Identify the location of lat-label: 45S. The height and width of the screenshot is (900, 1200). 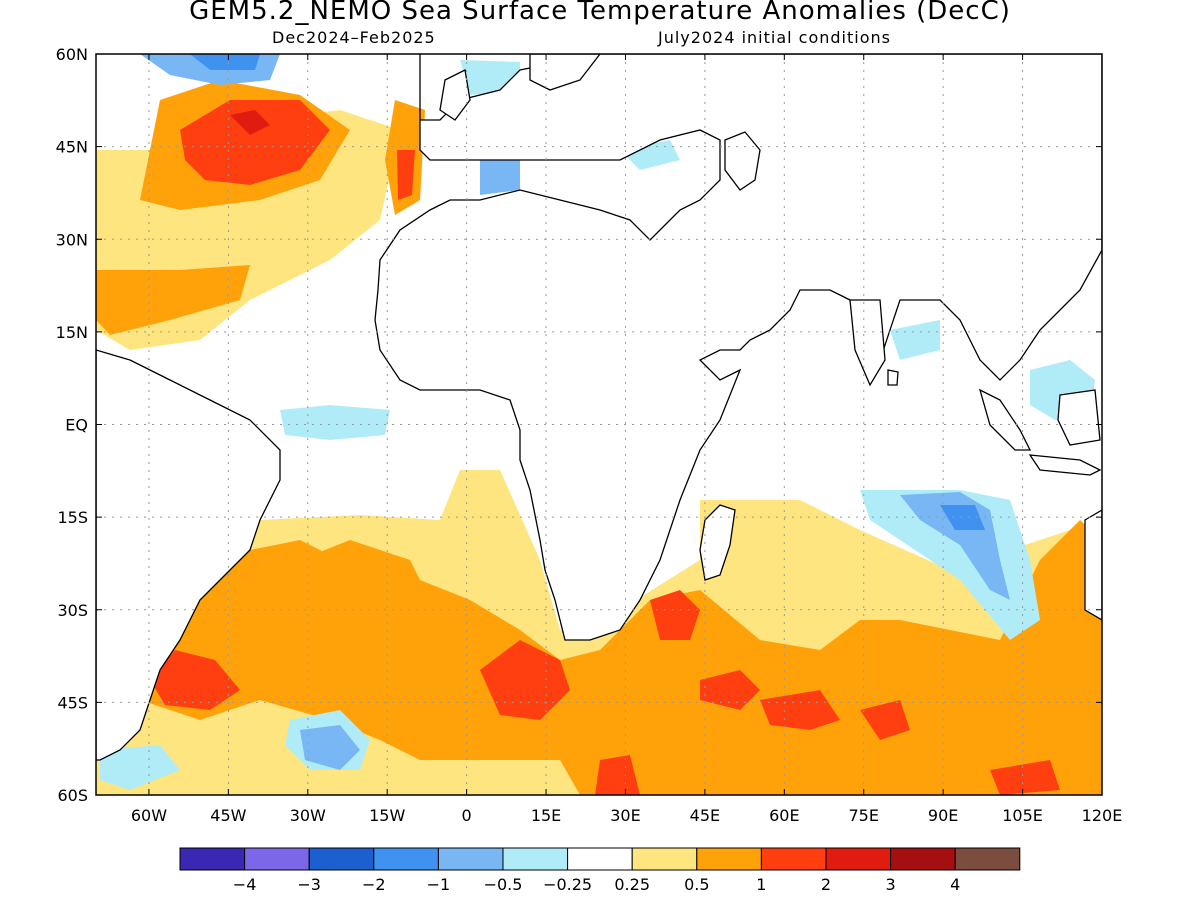
(72, 702).